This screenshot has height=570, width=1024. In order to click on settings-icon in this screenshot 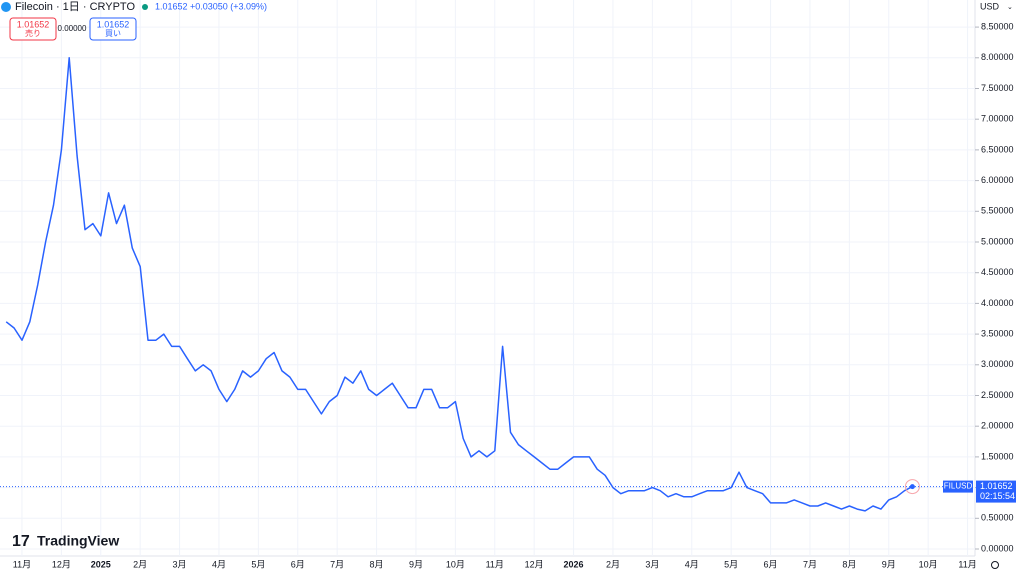, I will do `click(995, 565)`.